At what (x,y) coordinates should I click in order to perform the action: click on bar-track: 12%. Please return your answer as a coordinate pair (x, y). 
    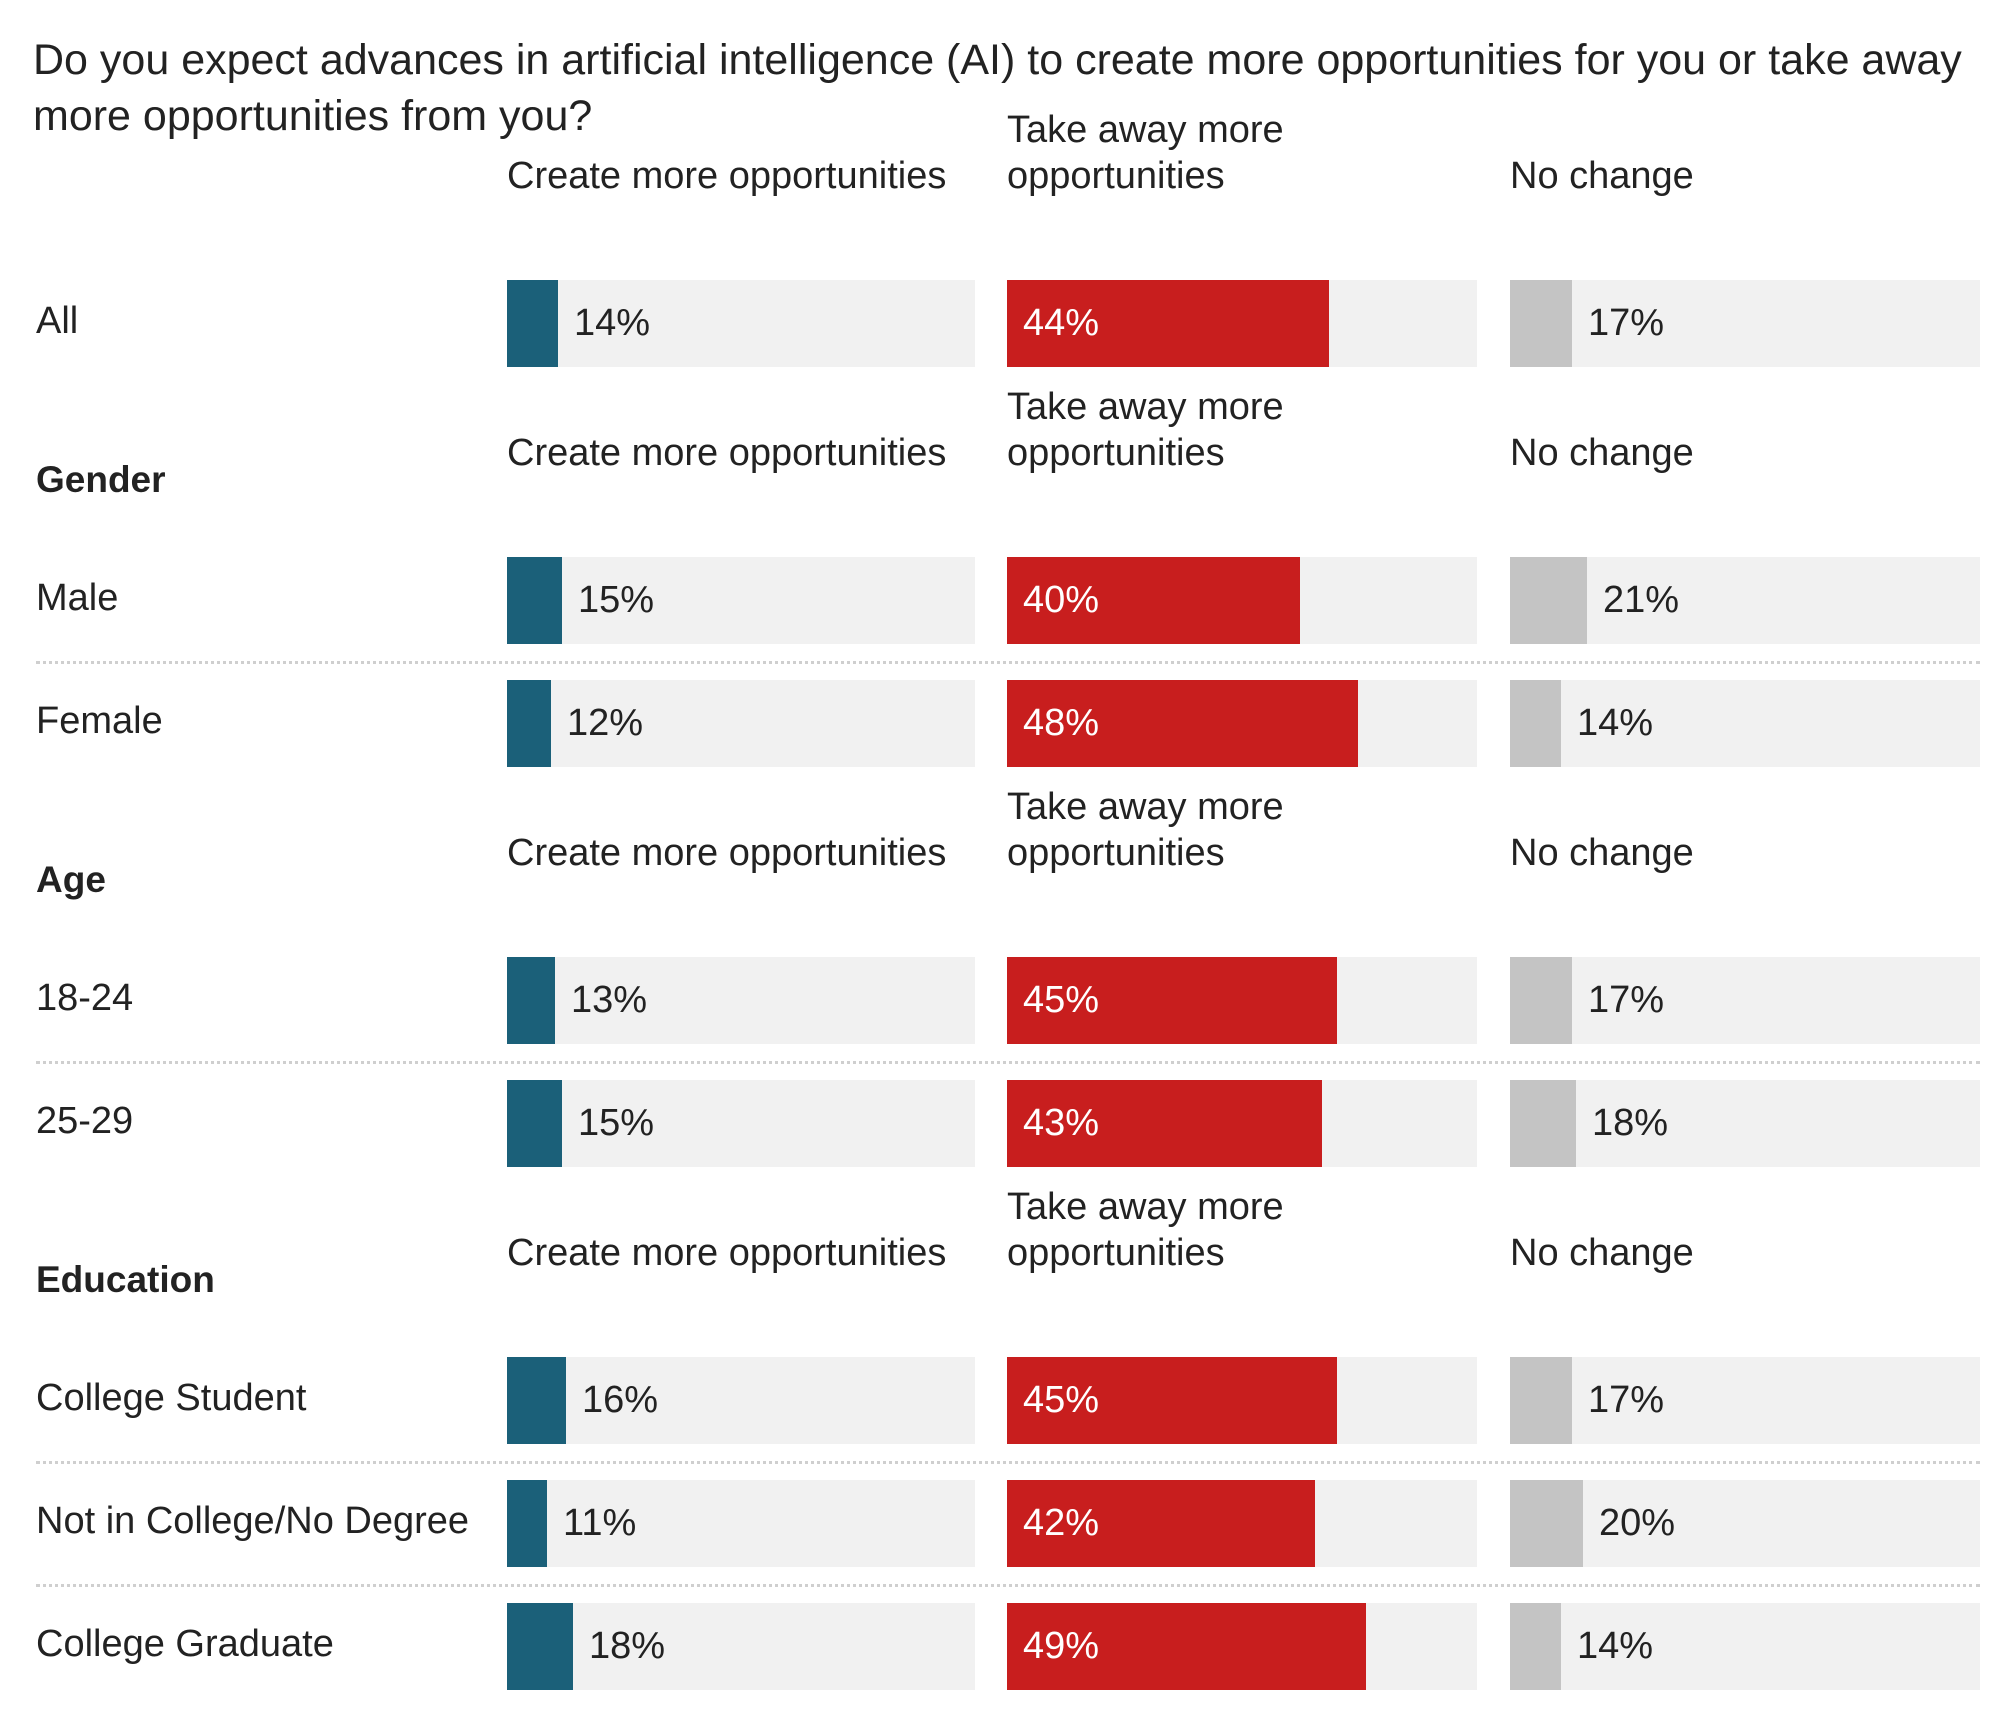
    Looking at the image, I should click on (741, 723).